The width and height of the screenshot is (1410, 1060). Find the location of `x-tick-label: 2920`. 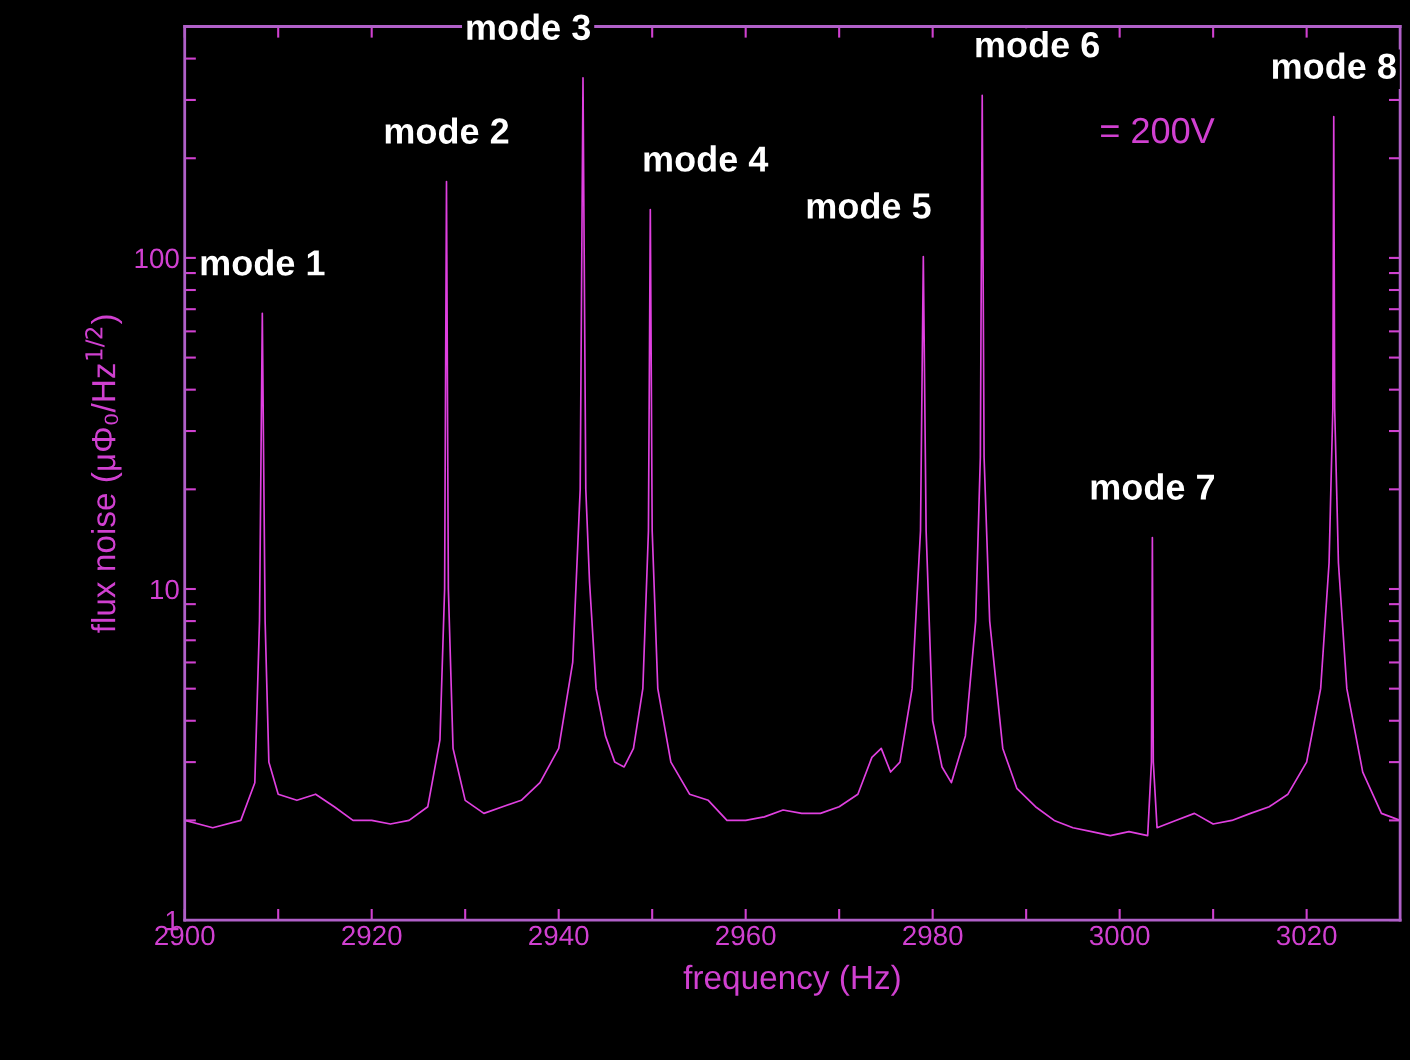

x-tick-label: 2920 is located at coordinates (372, 935).